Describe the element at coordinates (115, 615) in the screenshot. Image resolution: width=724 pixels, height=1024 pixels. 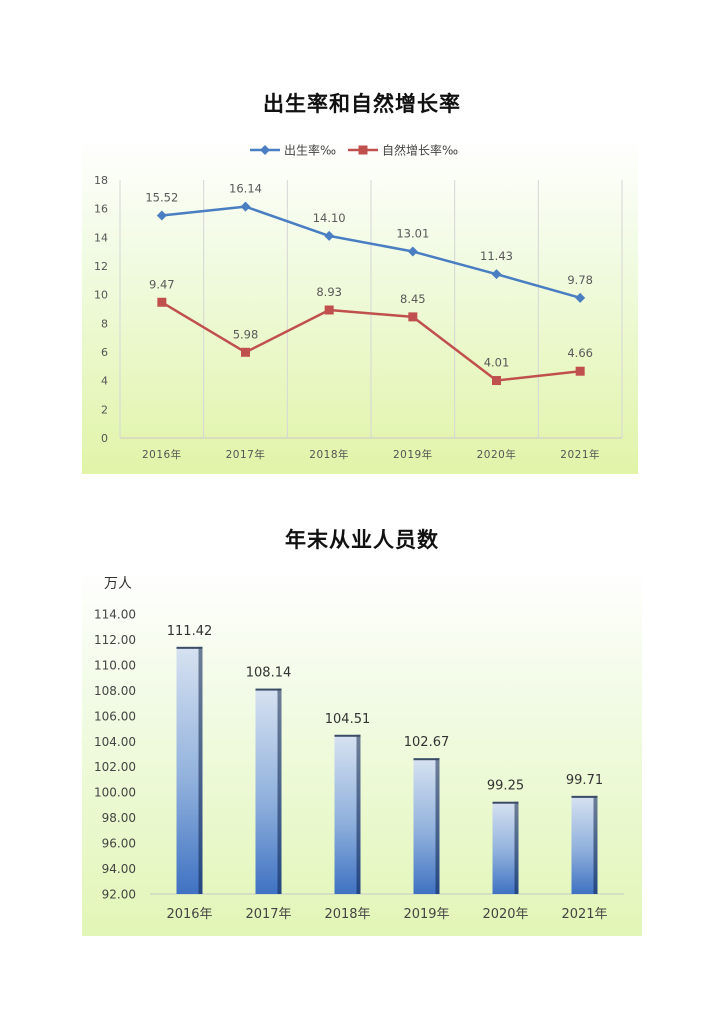
I see `y-tick-label: 114.00` at that location.